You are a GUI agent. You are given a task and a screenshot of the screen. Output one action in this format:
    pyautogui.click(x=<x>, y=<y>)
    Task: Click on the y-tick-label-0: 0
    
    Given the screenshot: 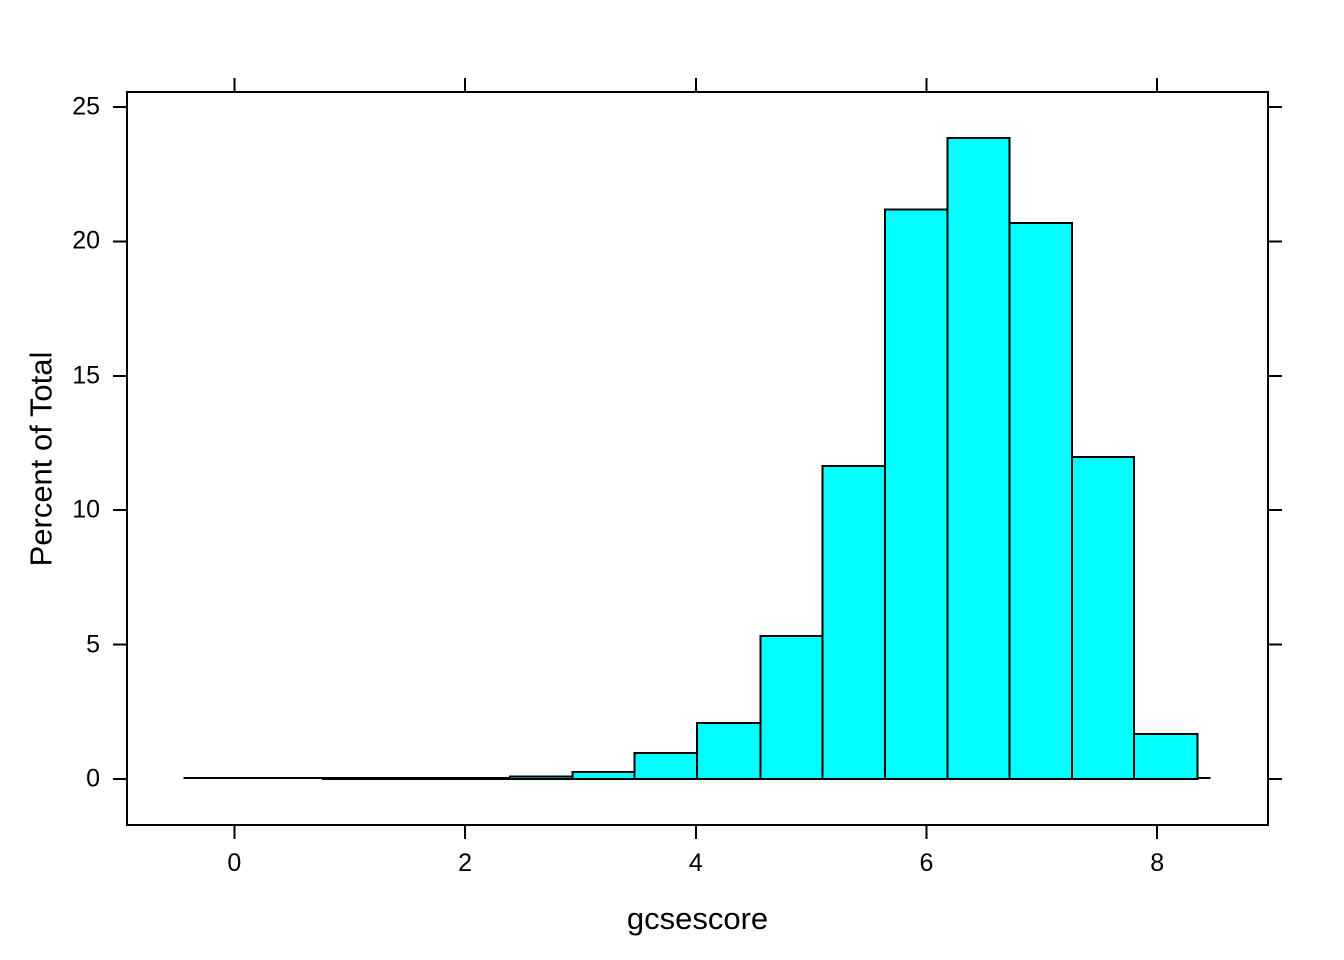 What is the action you would take?
    pyautogui.click(x=93, y=778)
    